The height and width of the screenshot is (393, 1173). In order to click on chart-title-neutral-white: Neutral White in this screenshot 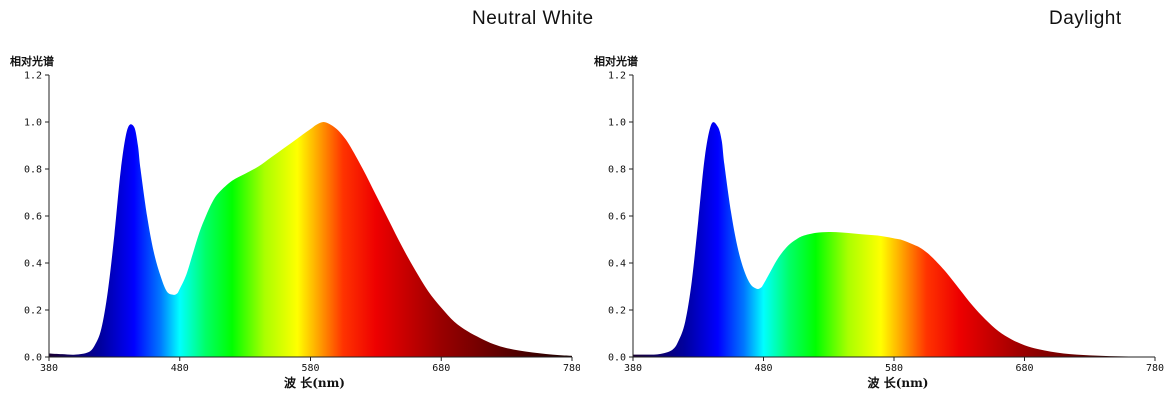, I will do `click(533, 18)`.